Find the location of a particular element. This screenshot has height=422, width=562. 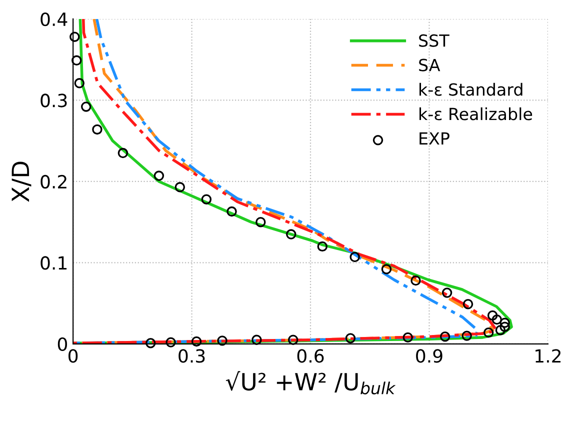

legend-label: k-ε Standard is located at coordinates (471, 89).